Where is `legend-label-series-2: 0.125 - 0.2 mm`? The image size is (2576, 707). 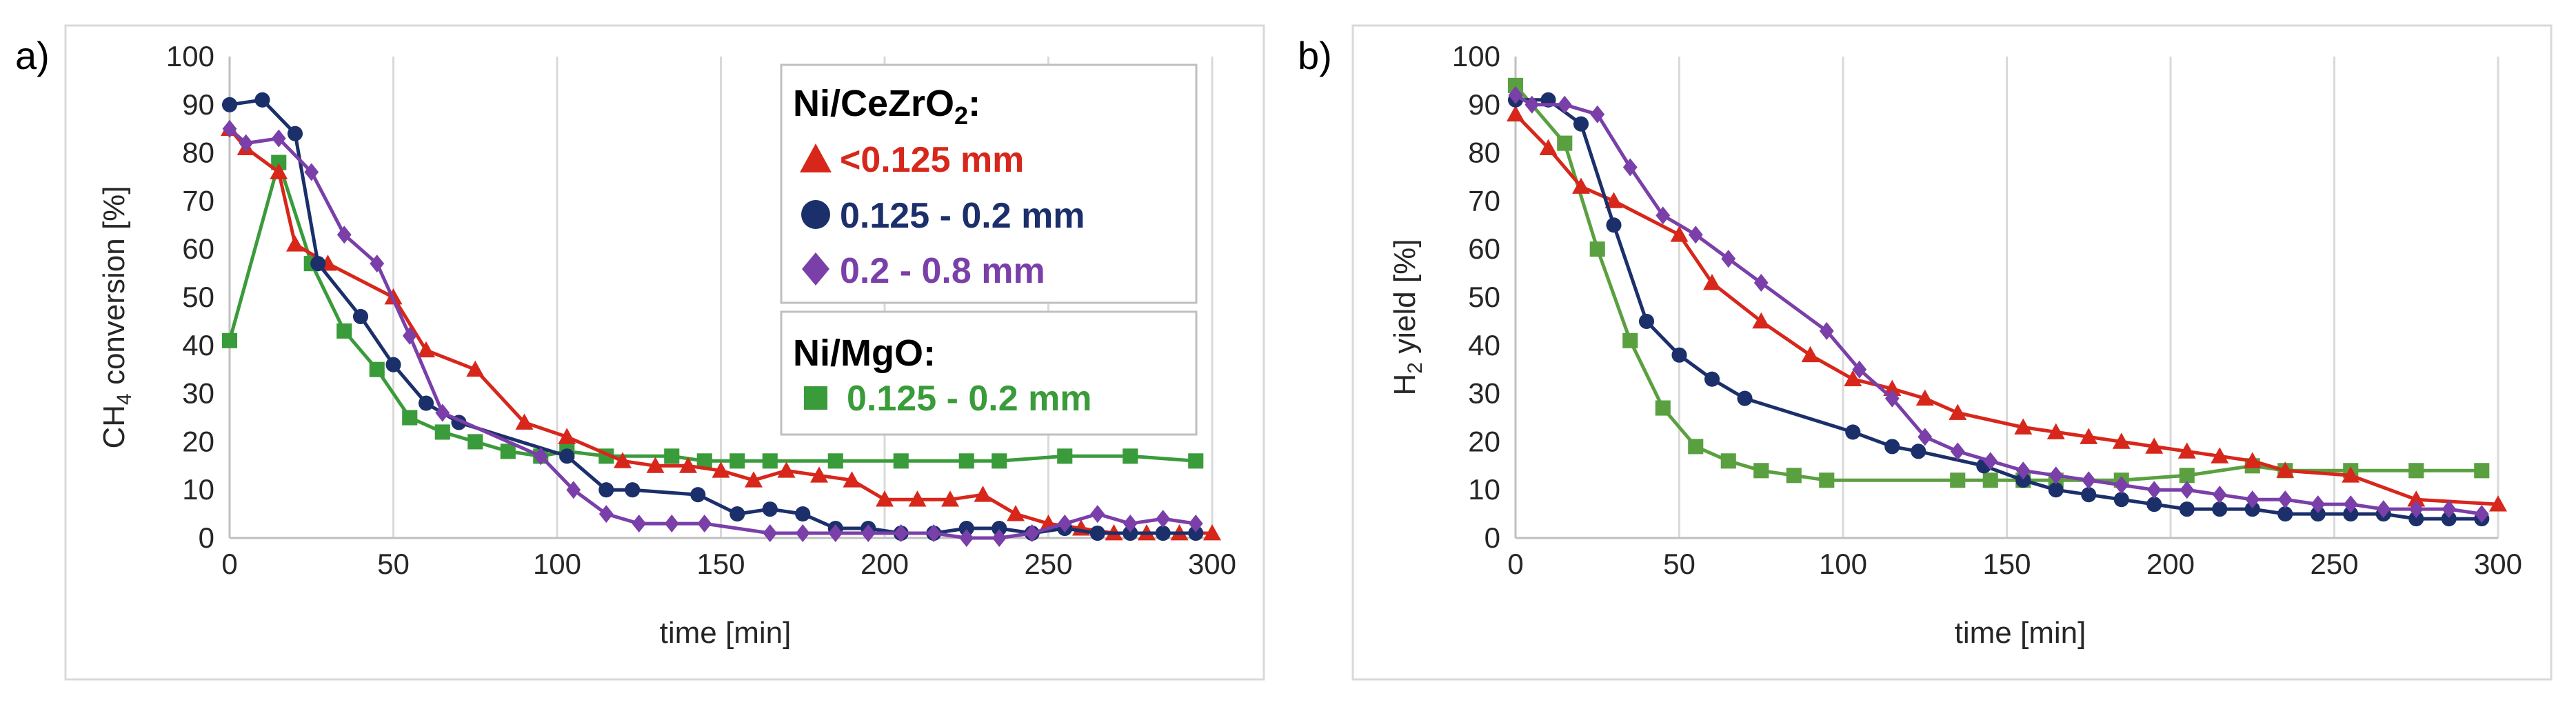 legend-label-series-2: 0.125 - 0.2 mm is located at coordinates (962, 216).